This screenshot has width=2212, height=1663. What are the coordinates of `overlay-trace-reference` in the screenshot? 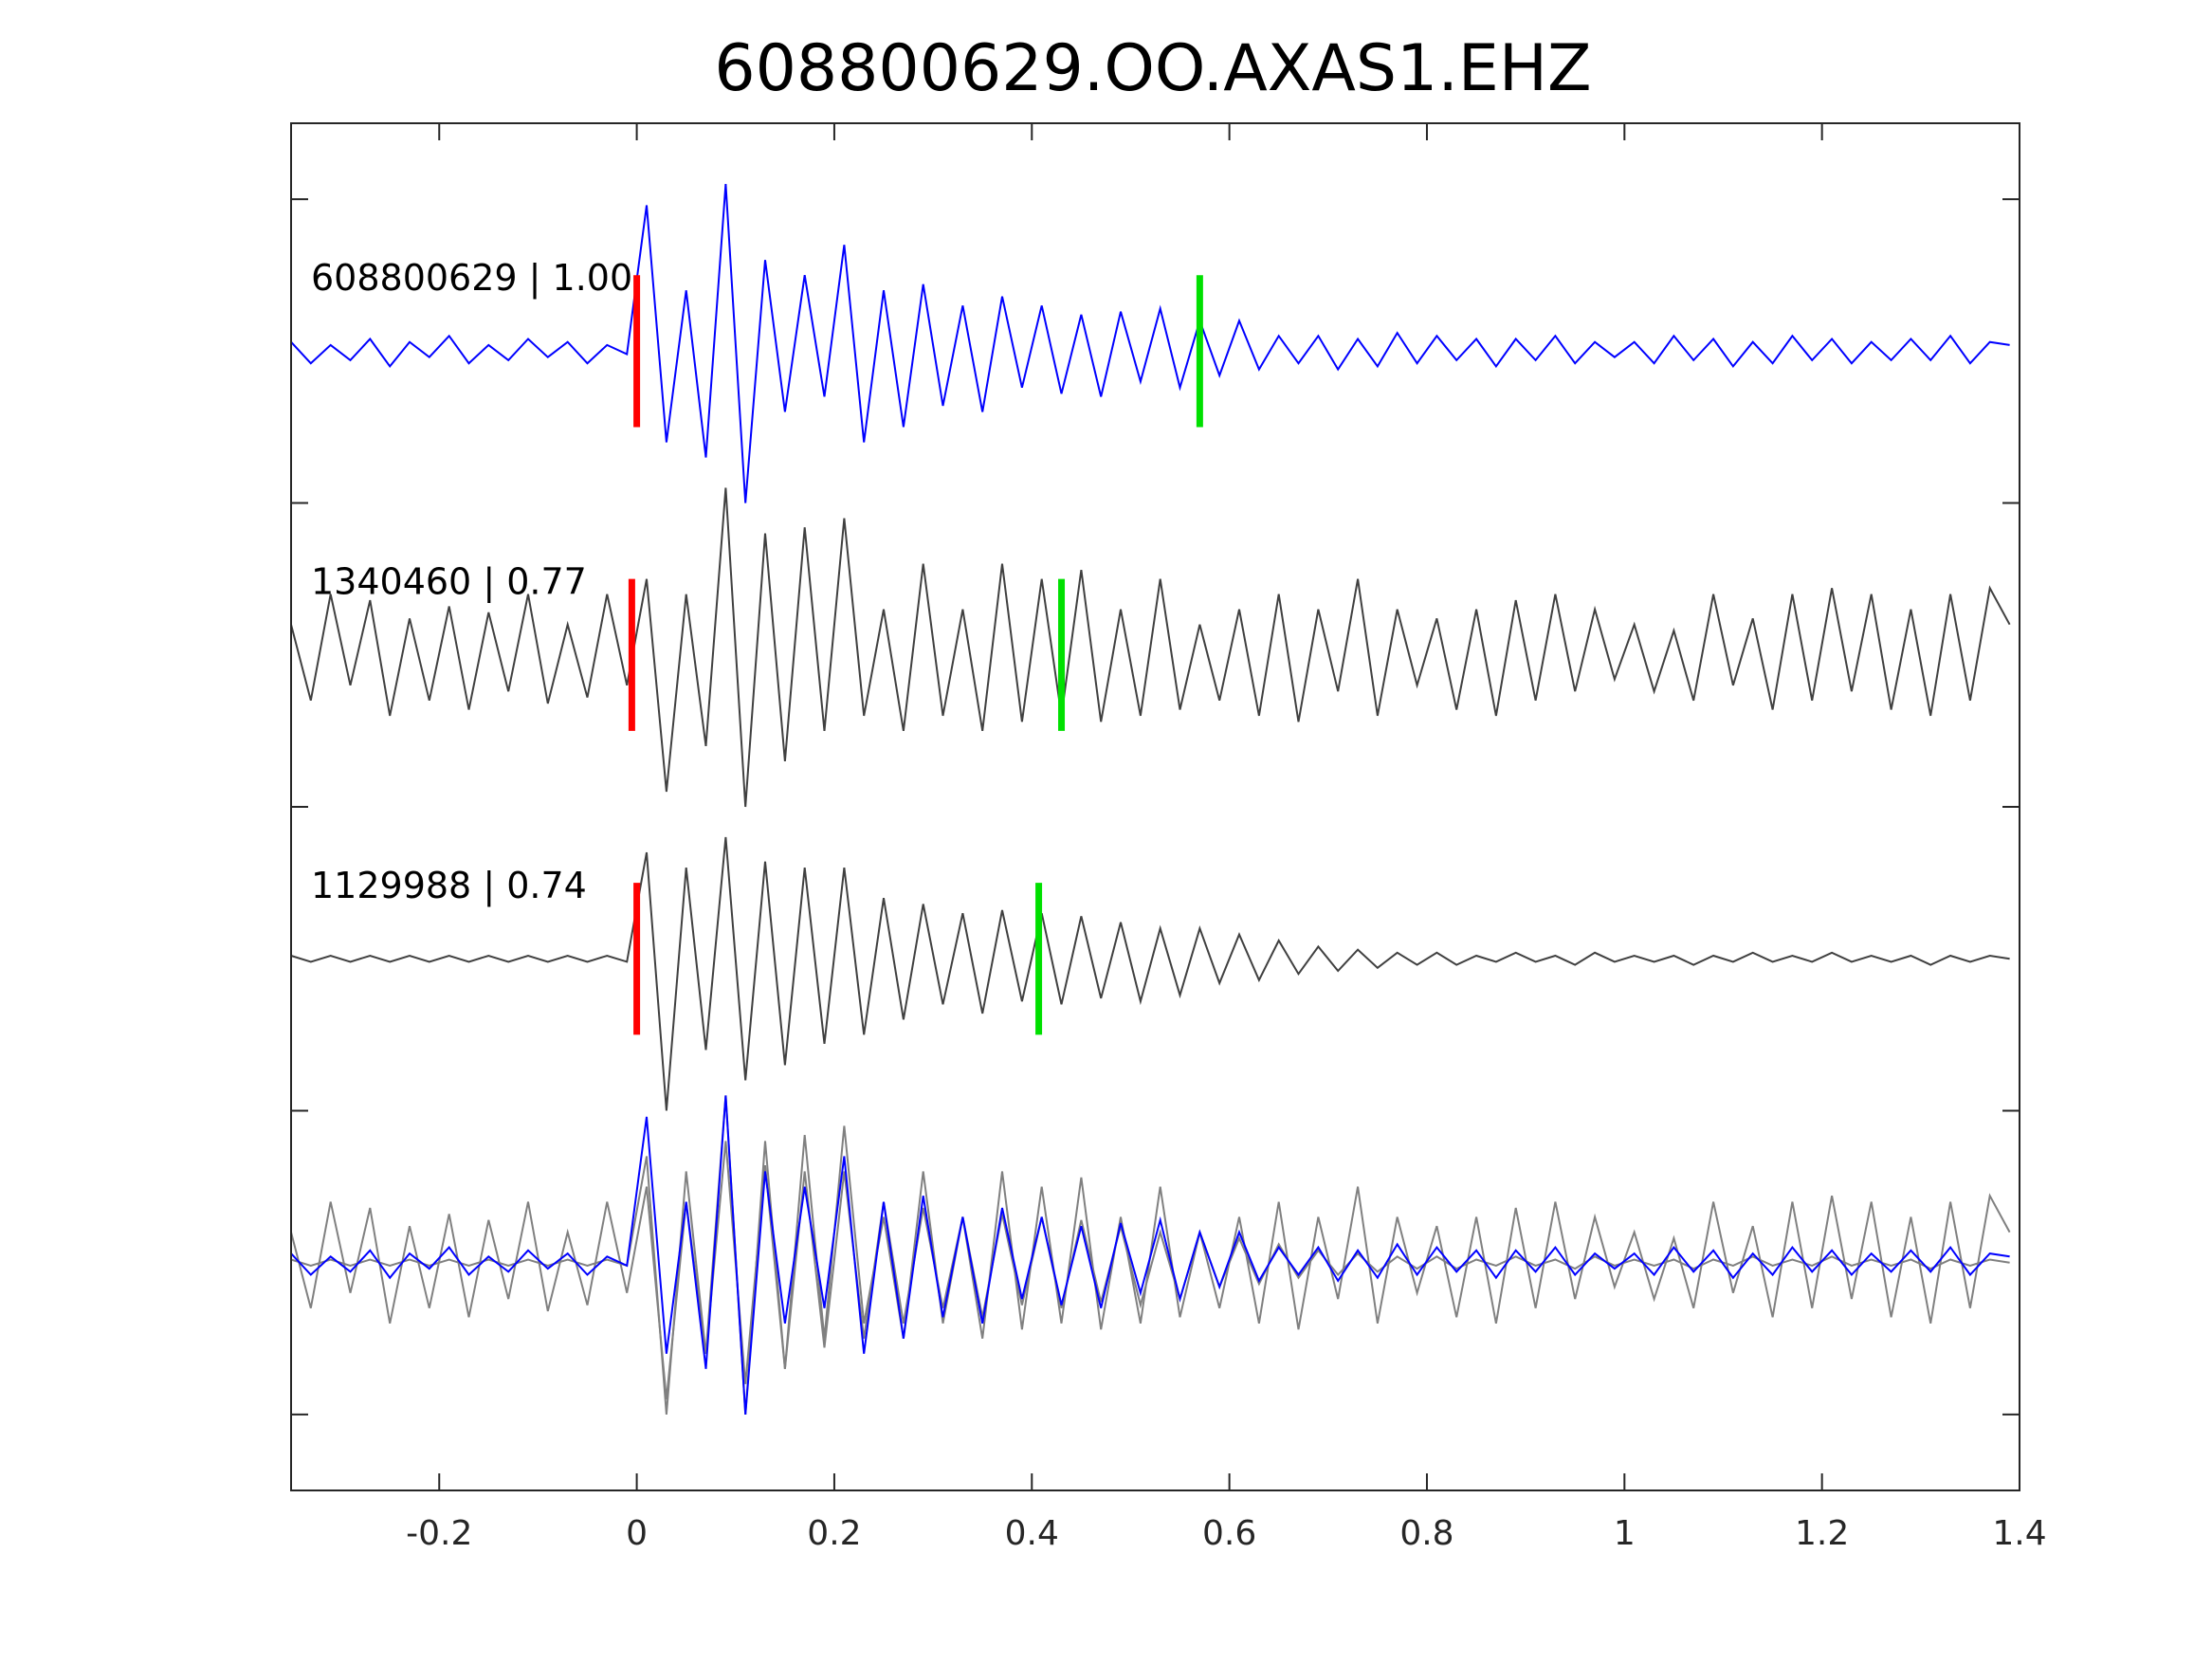 It's located at (1150, 1255).